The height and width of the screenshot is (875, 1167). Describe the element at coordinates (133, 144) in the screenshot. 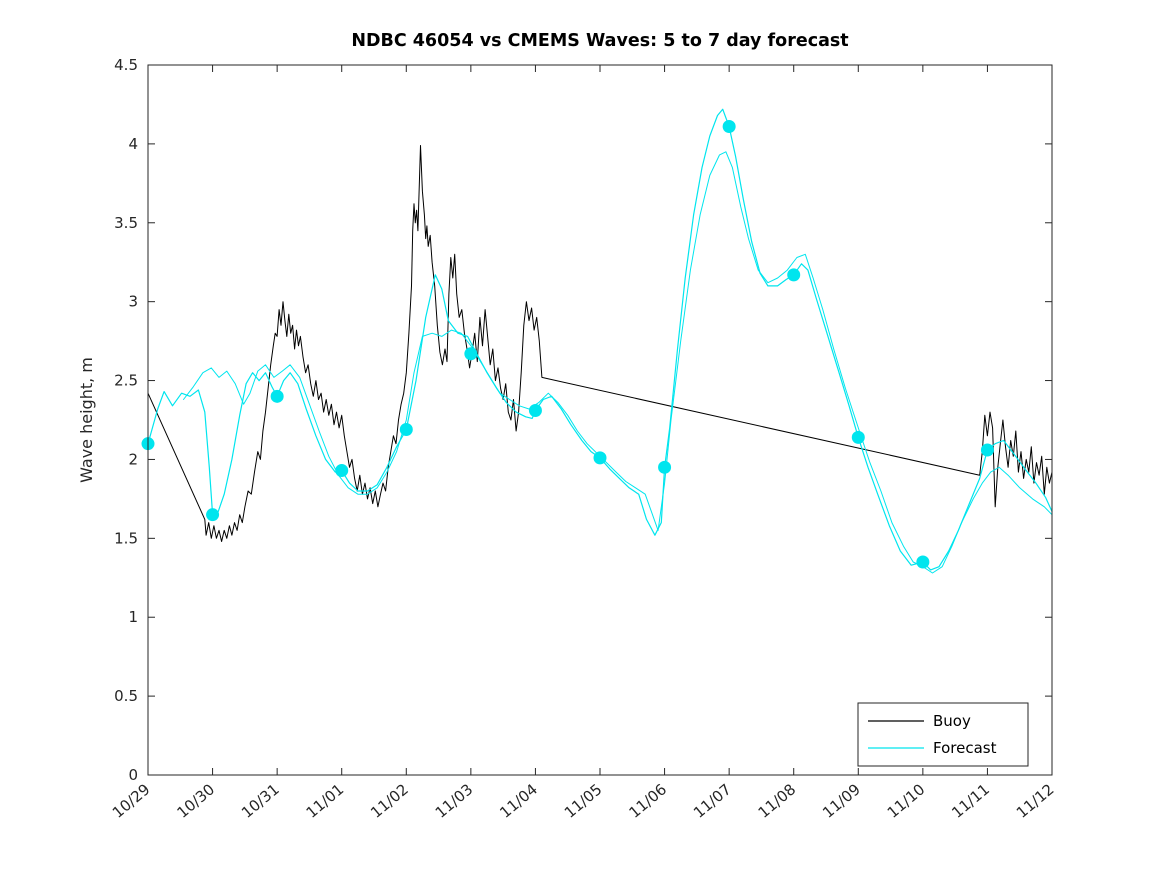

I see `y-tick-label: 4` at that location.